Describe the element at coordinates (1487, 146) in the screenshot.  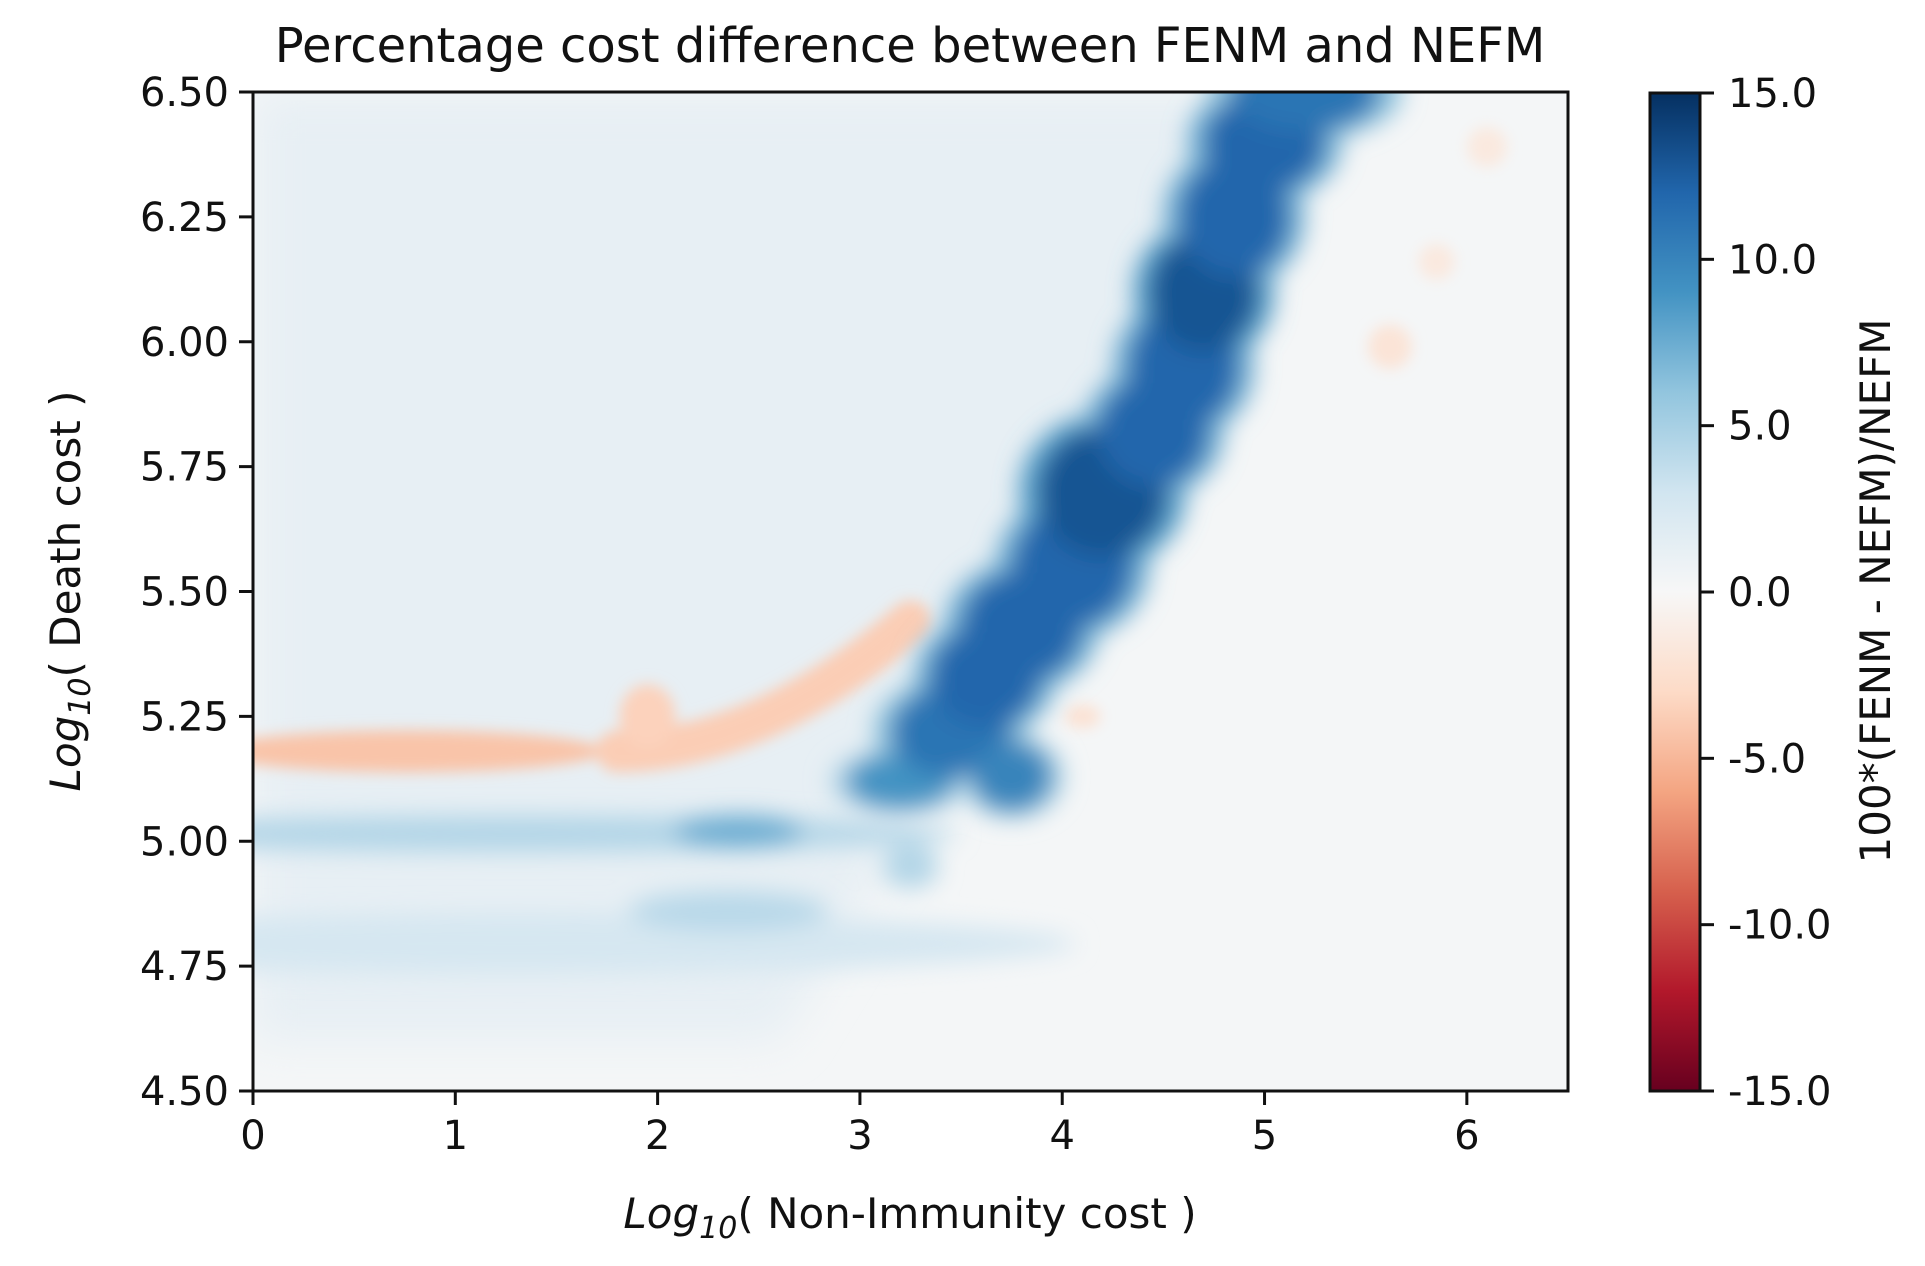
I see `spot-negative-d` at that location.